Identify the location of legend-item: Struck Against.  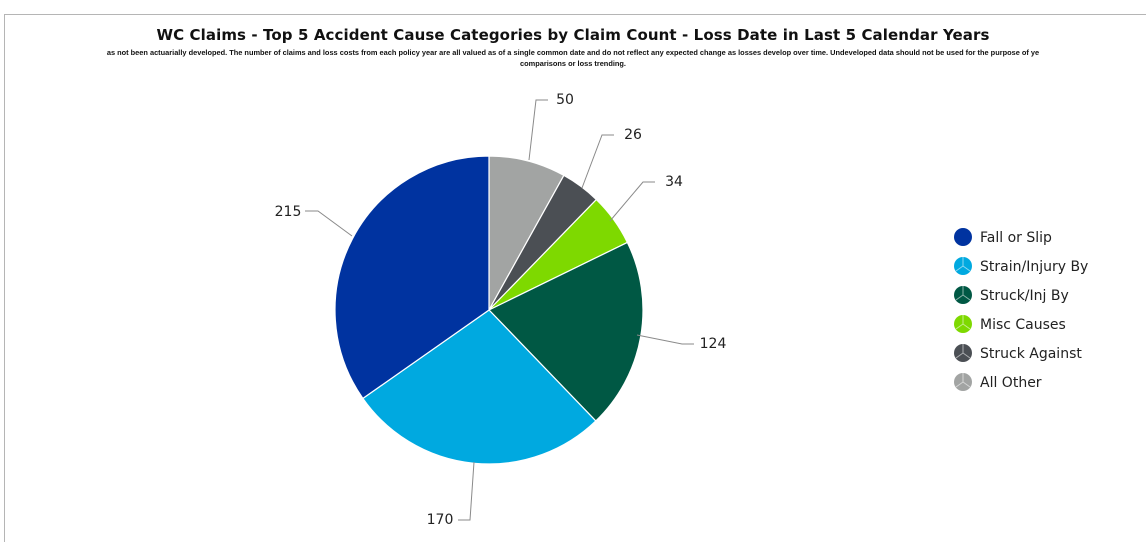
(1018, 353).